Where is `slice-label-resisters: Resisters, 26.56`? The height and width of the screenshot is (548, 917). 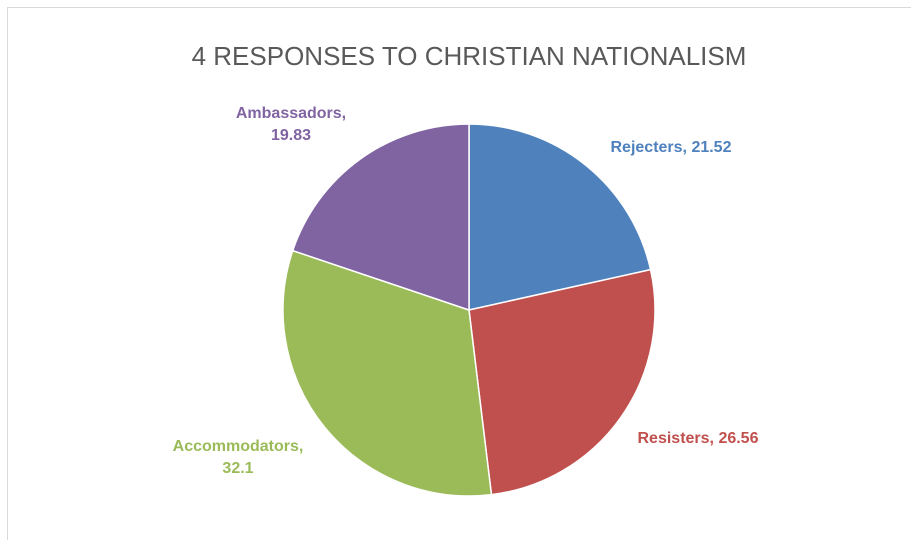
slice-label-resisters: Resisters, 26.56 is located at coordinates (698, 438).